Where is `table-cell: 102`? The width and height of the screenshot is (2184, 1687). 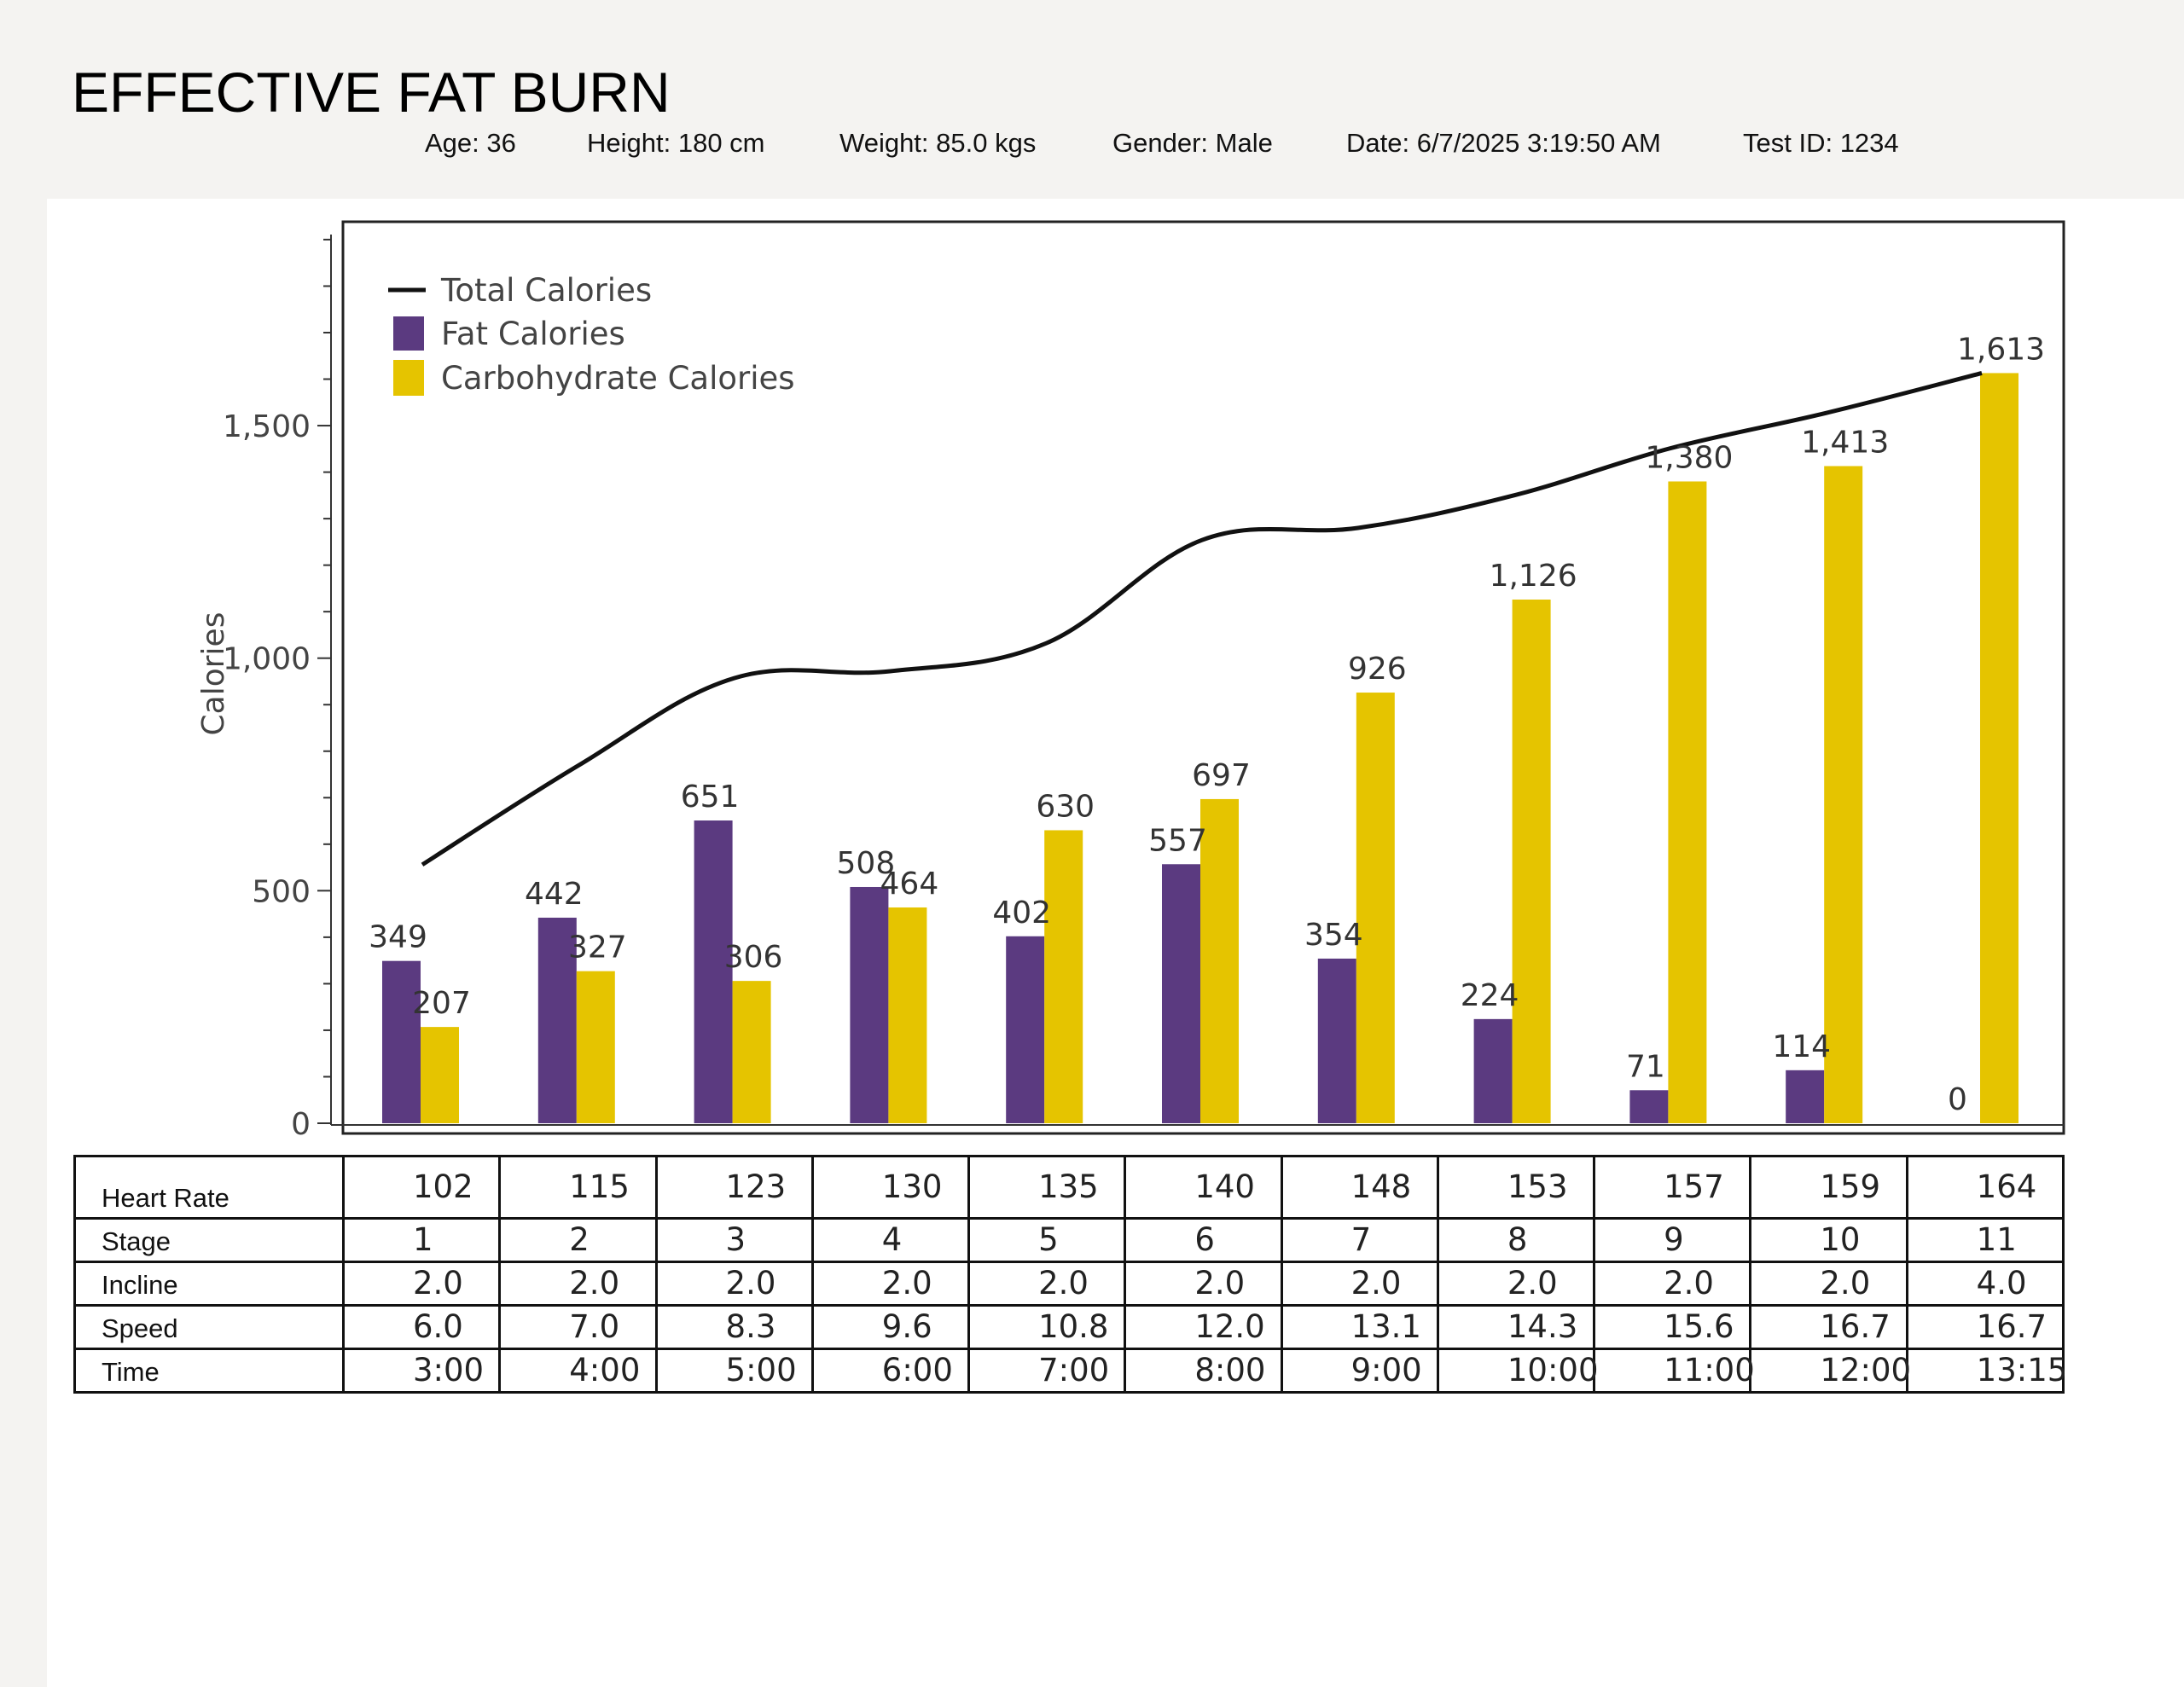
table-cell: 102 is located at coordinates (421, 1187).